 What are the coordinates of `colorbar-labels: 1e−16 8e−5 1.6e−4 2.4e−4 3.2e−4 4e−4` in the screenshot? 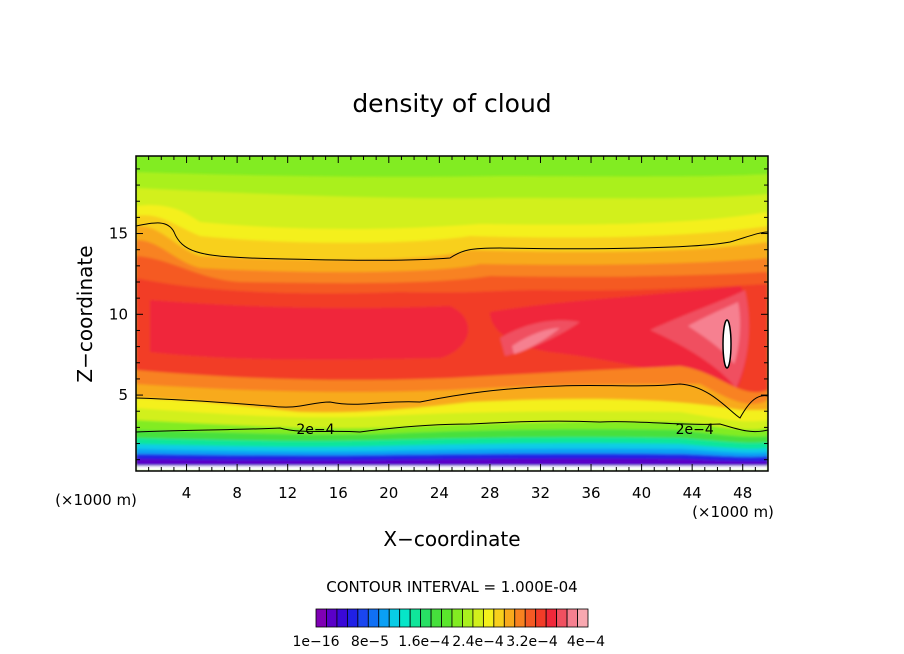 It's located at (448, 642).